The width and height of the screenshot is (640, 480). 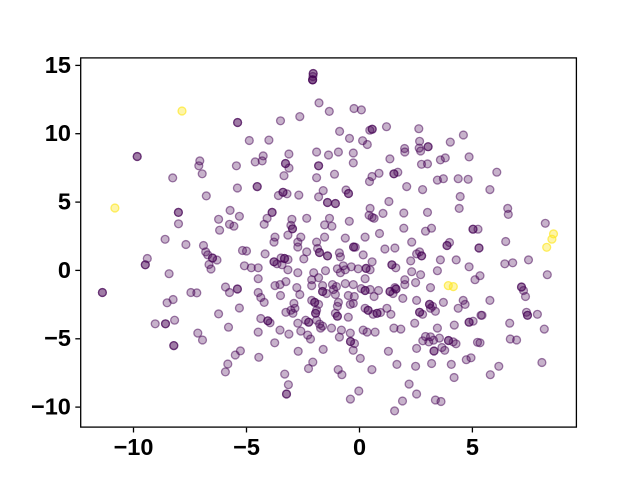 I want to click on svg-text: 10, so click(x=58, y=133).